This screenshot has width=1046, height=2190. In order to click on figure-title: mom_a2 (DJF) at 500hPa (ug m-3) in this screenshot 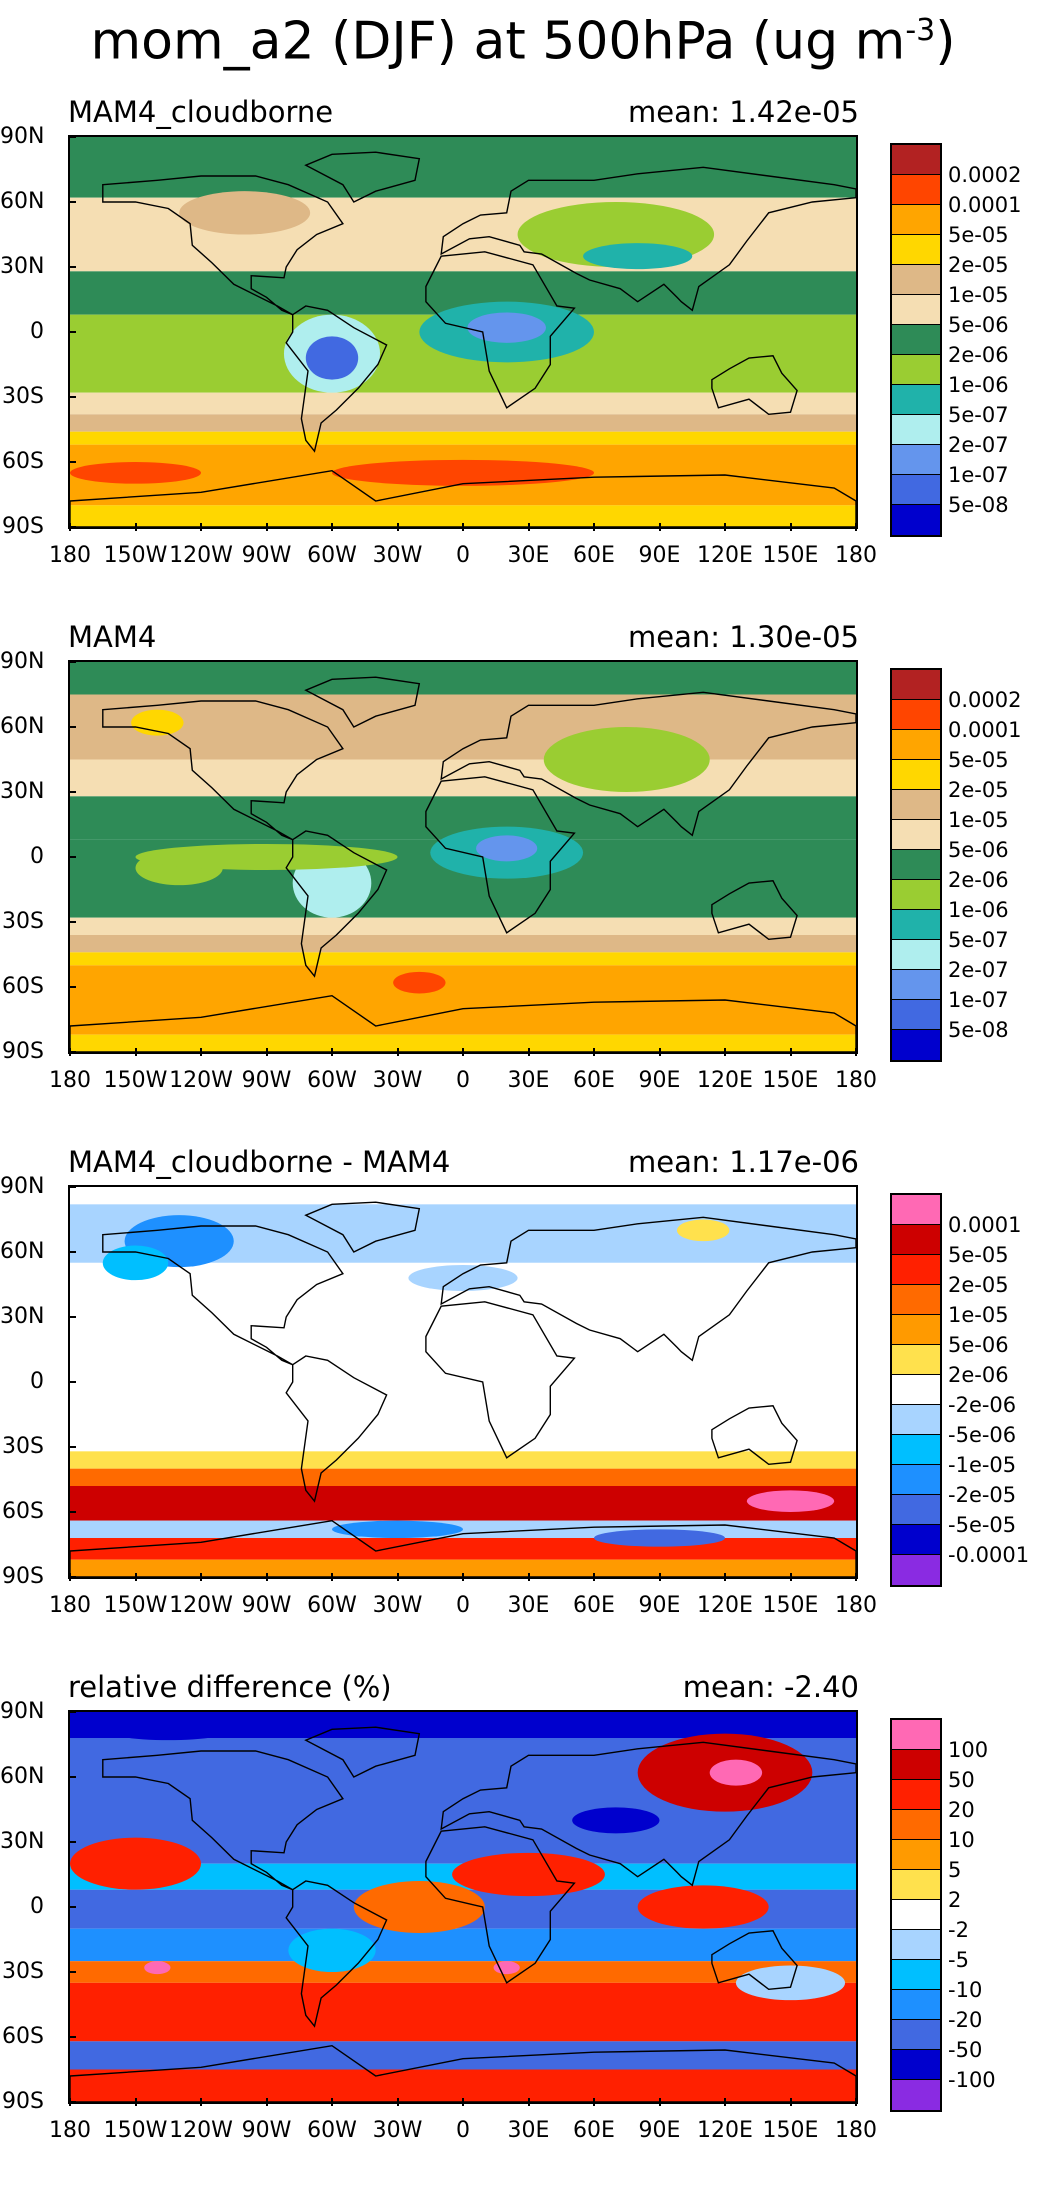, I will do `click(523, 41)`.